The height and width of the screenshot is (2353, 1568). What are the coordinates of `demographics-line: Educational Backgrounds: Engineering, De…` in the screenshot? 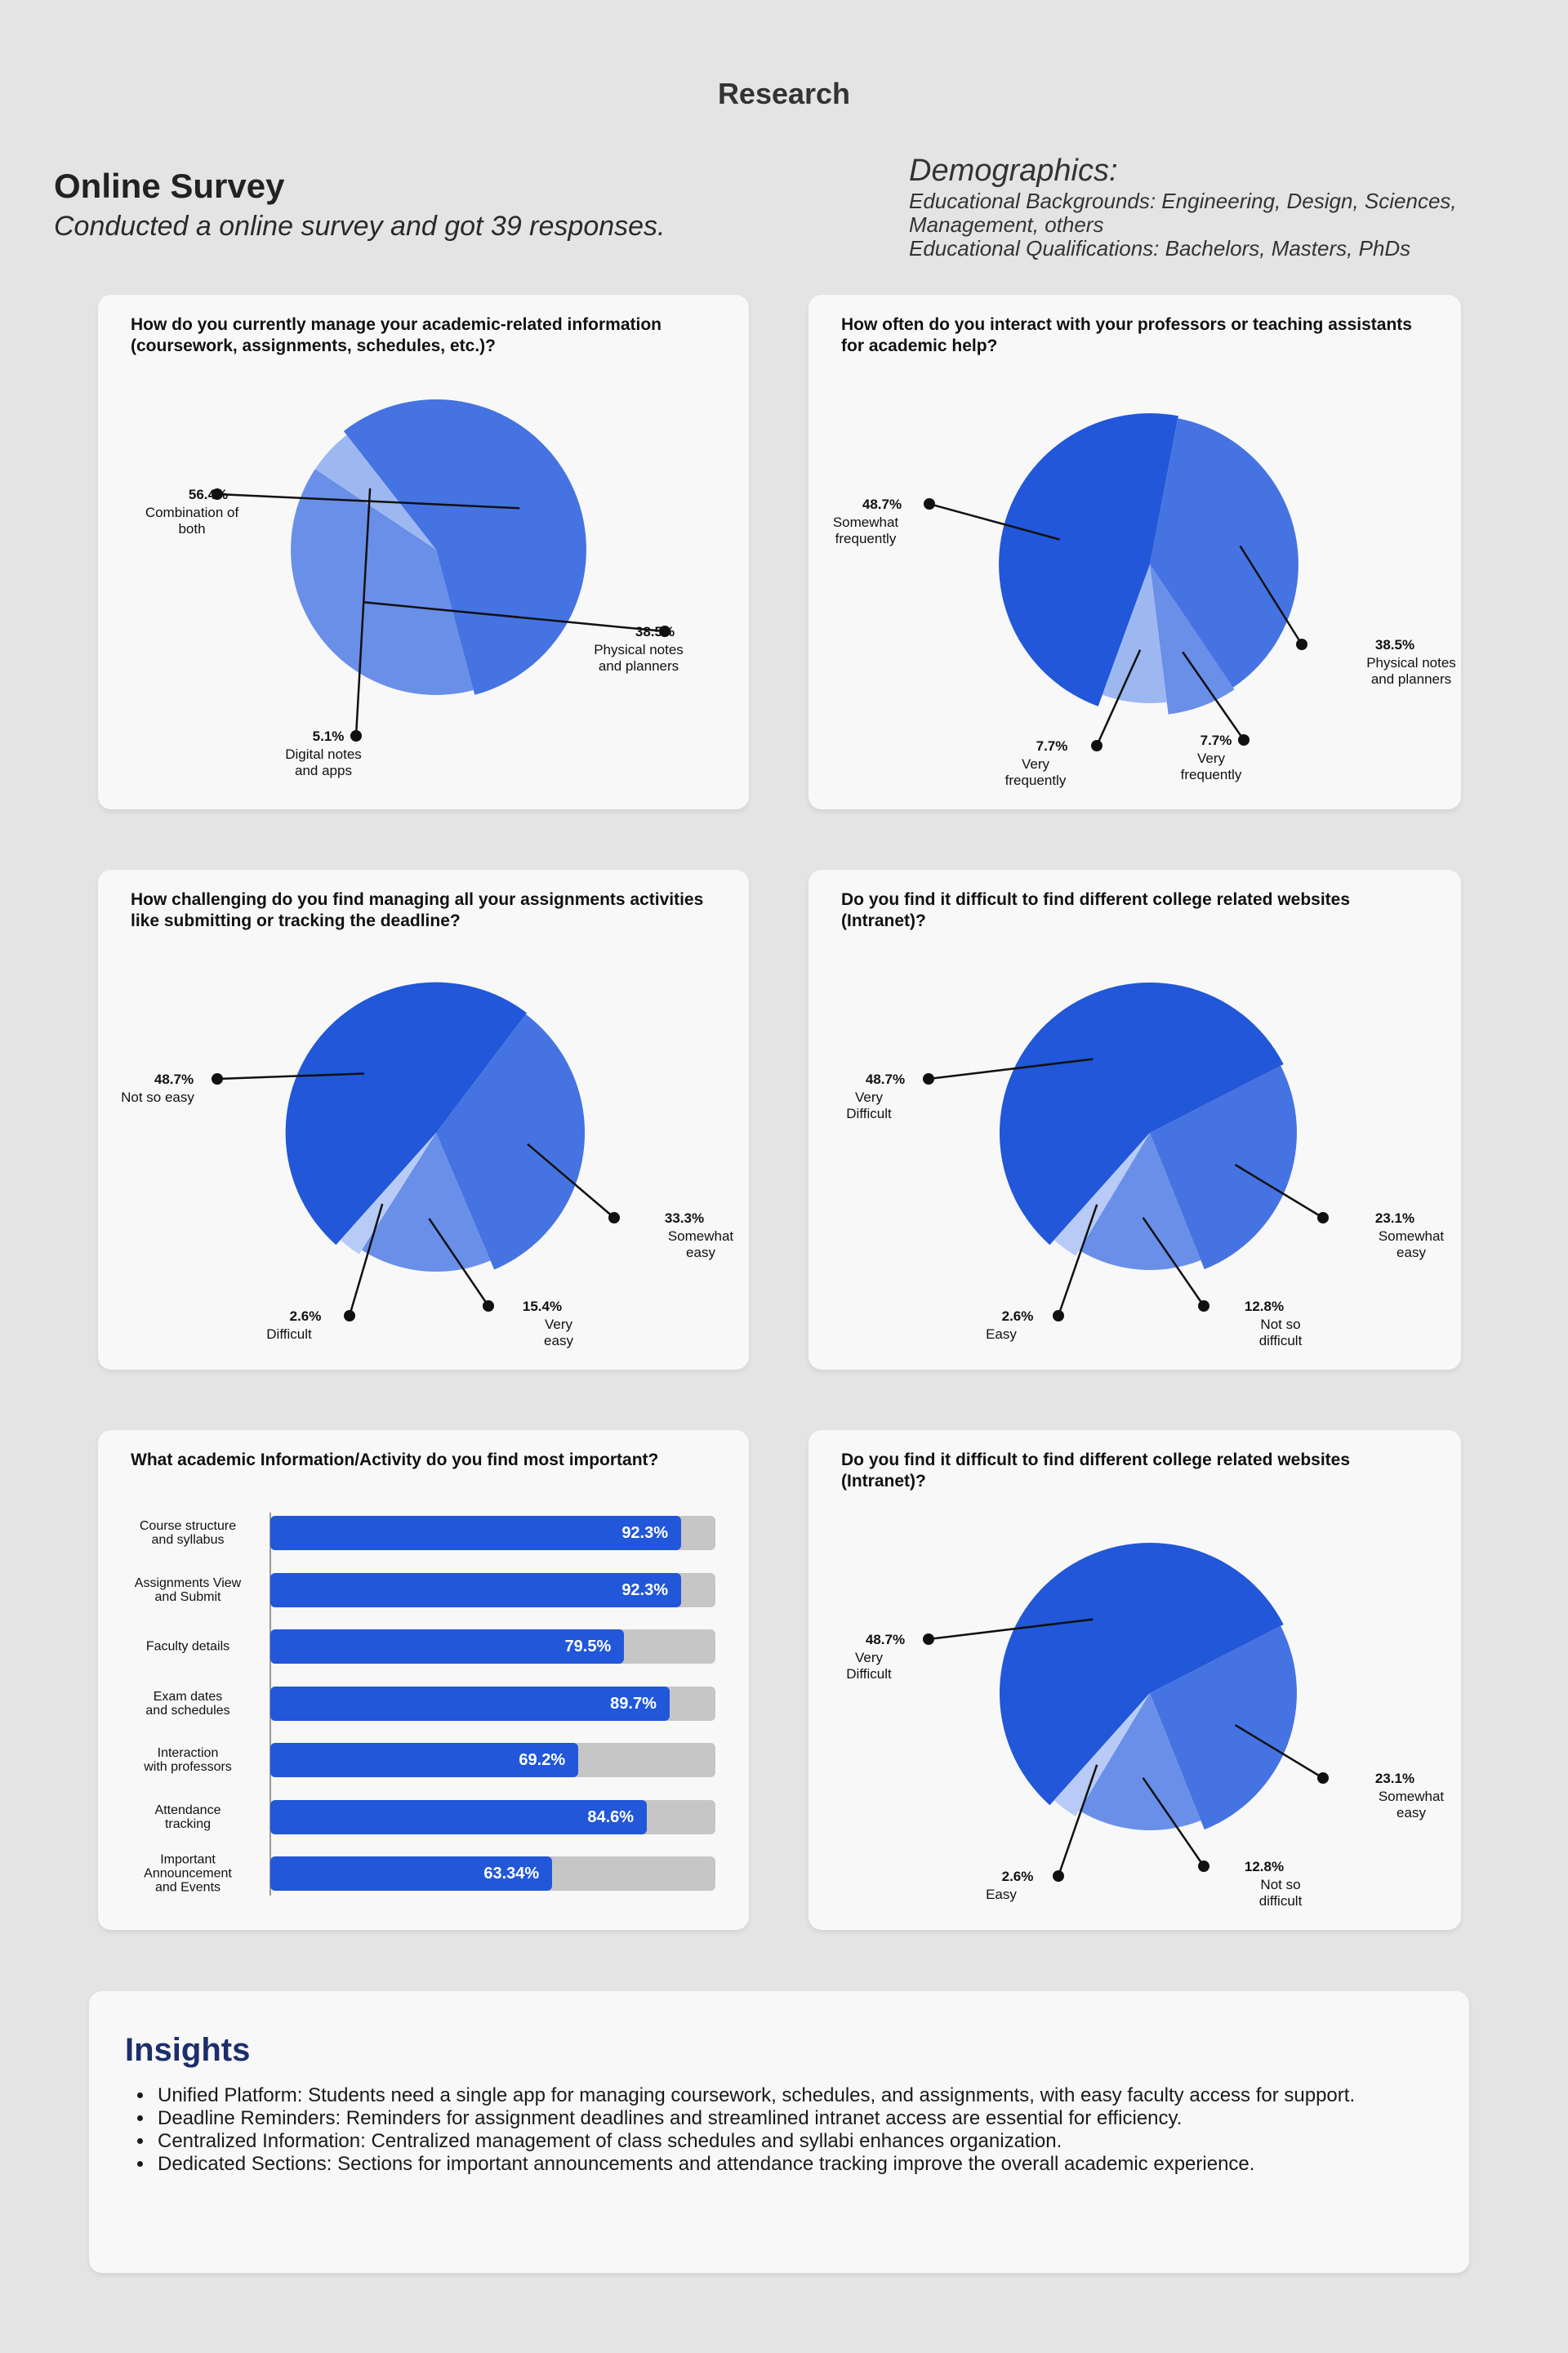 It's located at (1183, 201).